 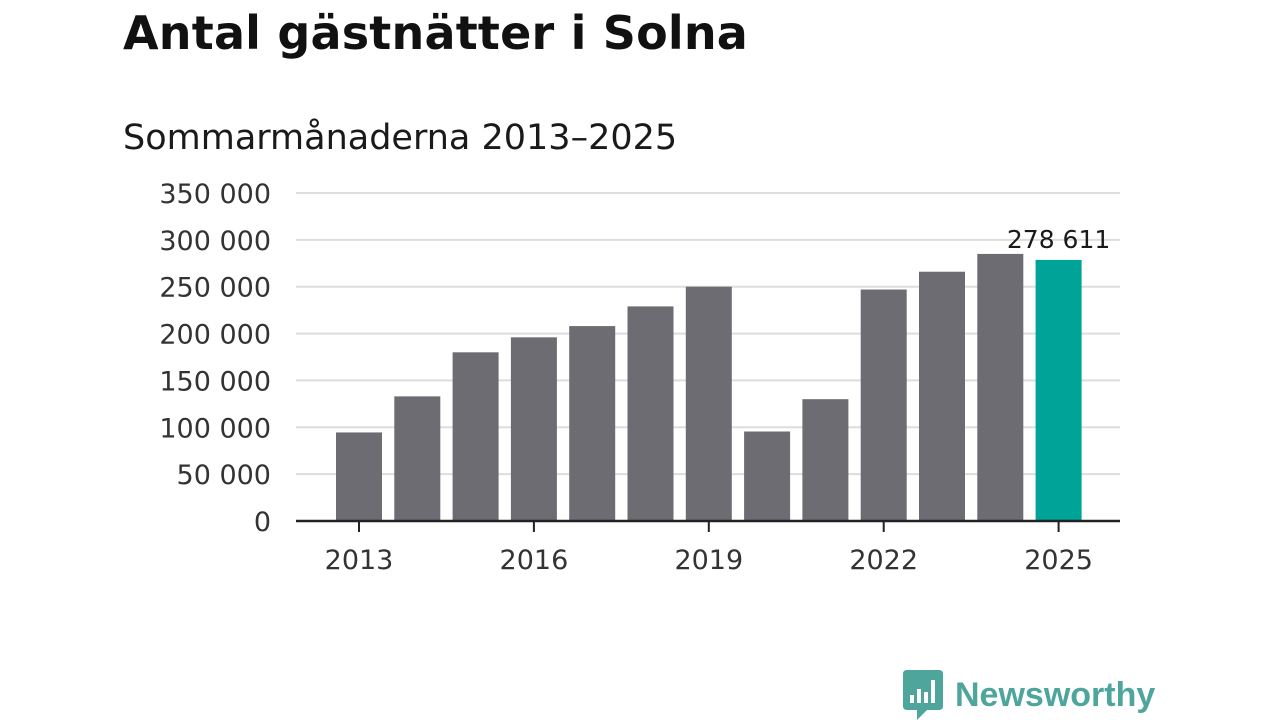 I want to click on x-tick-label: 2013, so click(x=359, y=560).